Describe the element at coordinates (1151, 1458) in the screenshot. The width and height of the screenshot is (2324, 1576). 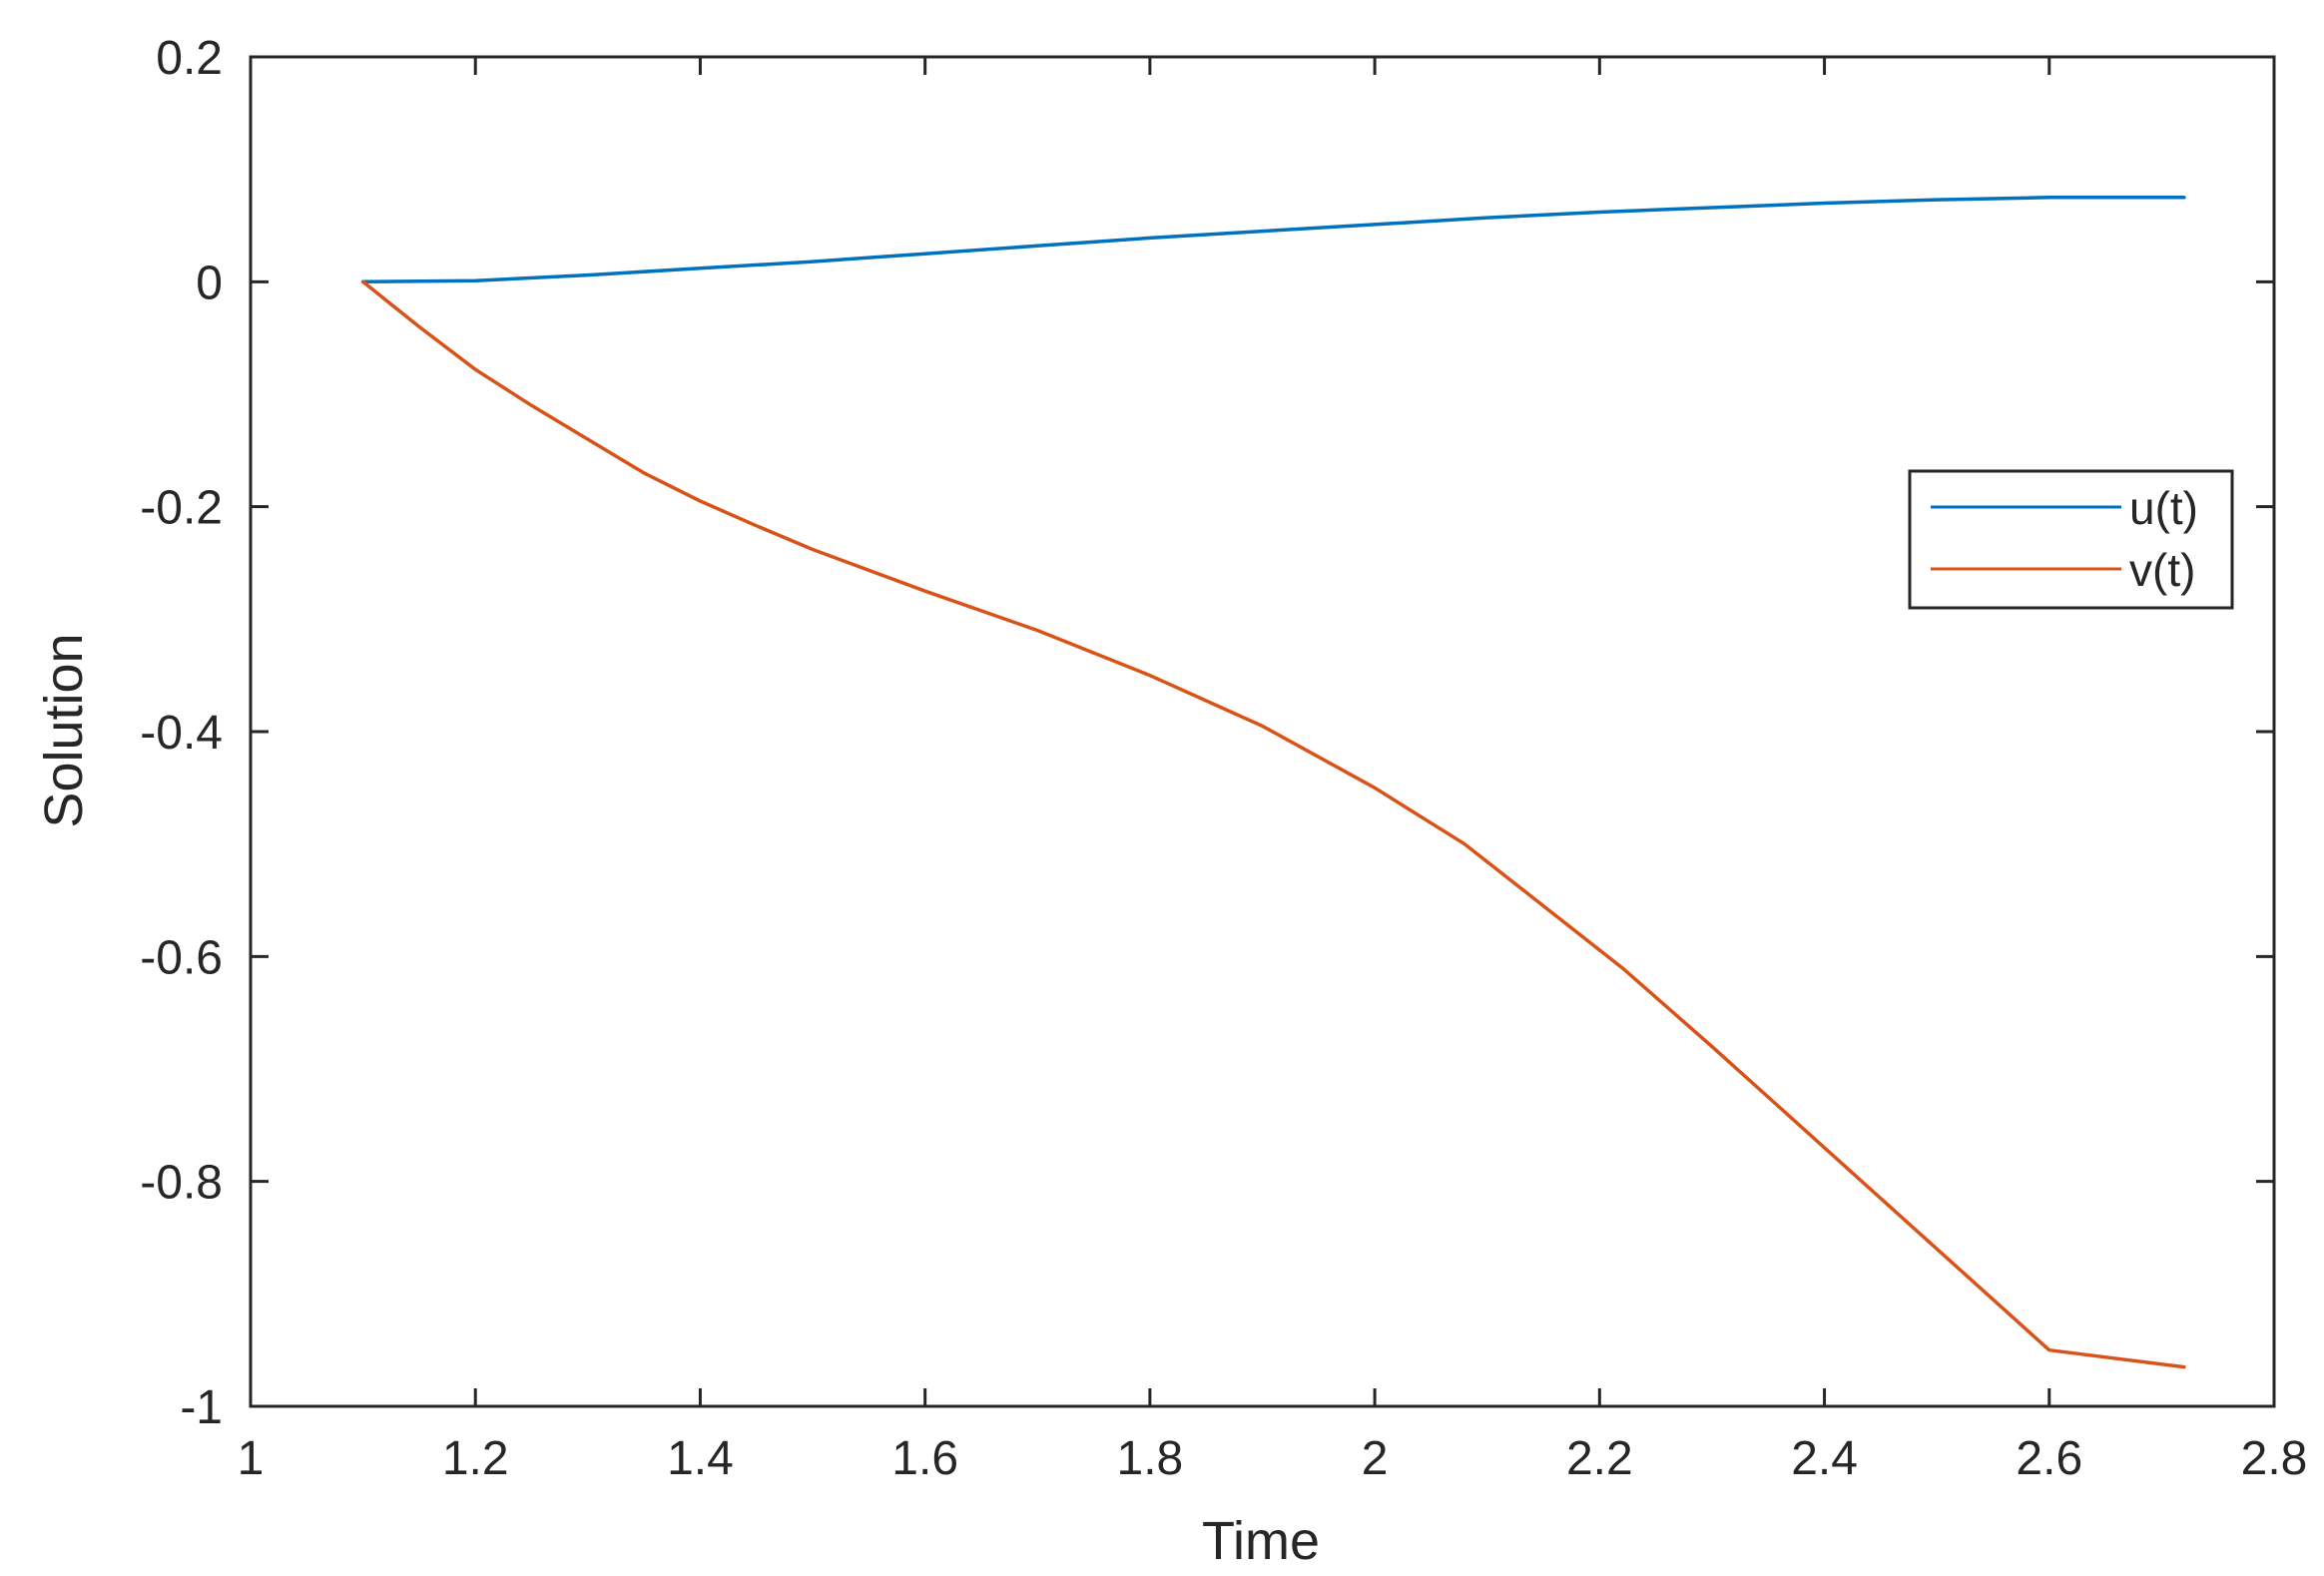
I see `x-tick-label: 1.8` at that location.